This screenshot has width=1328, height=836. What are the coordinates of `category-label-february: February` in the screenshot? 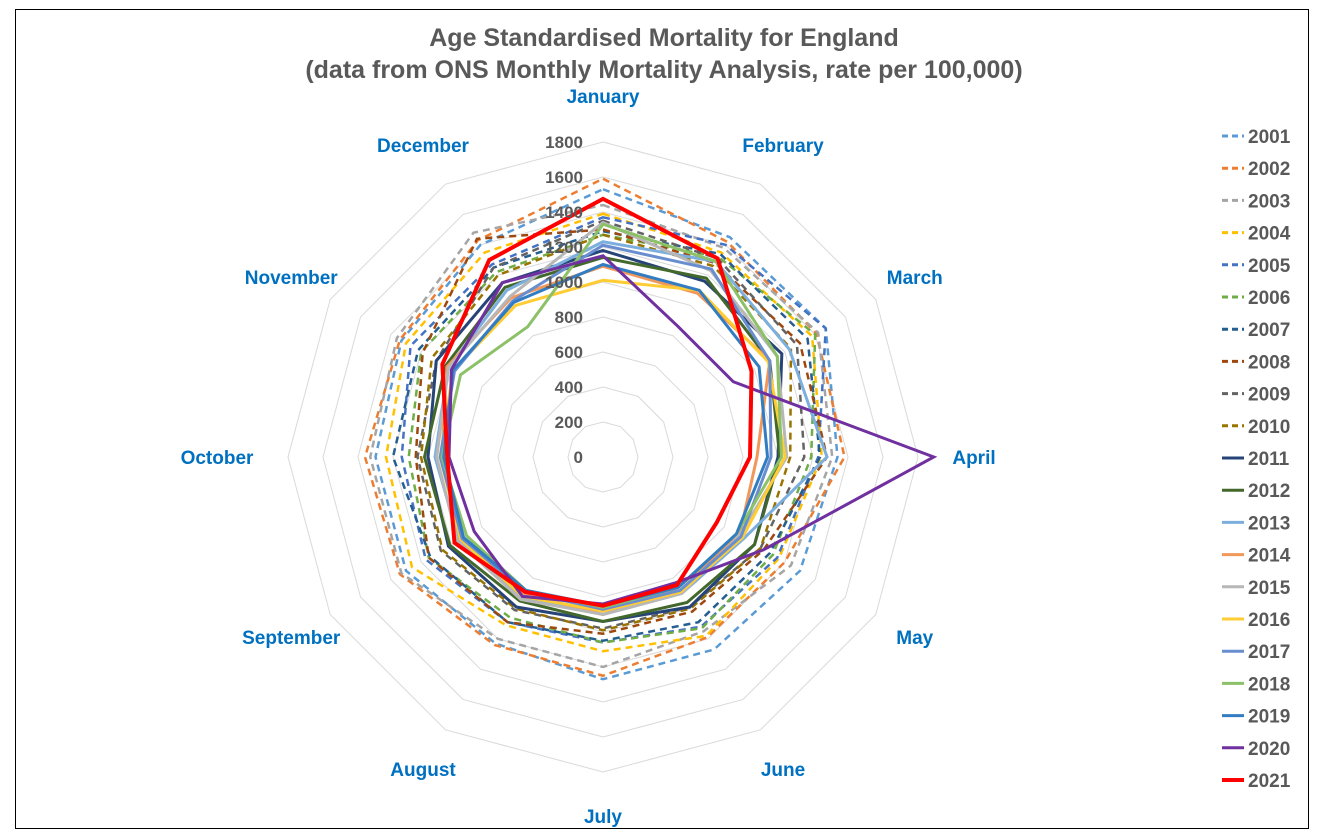 It's located at (783, 146).